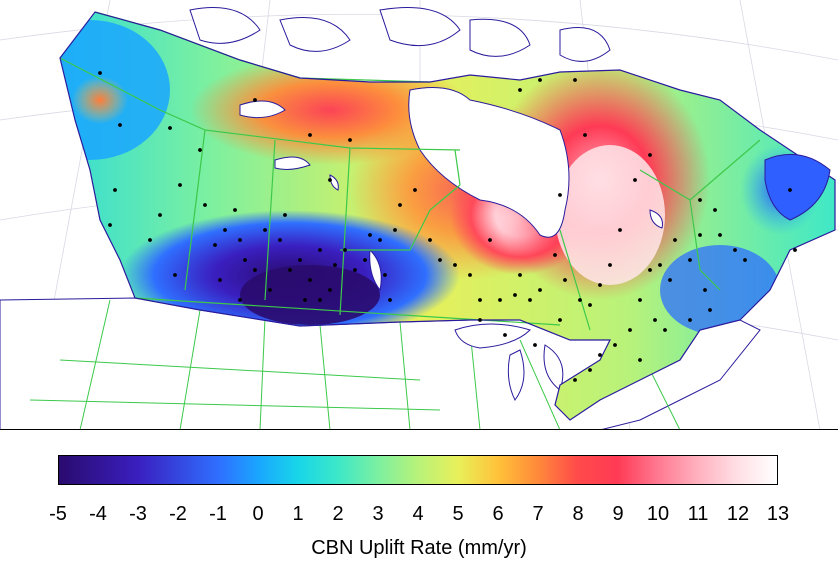 The width and height of the screenshot is (838, 568). Describe the element at coordinates (419, 429) in the screenshot. I see `panel-divider` at that location.